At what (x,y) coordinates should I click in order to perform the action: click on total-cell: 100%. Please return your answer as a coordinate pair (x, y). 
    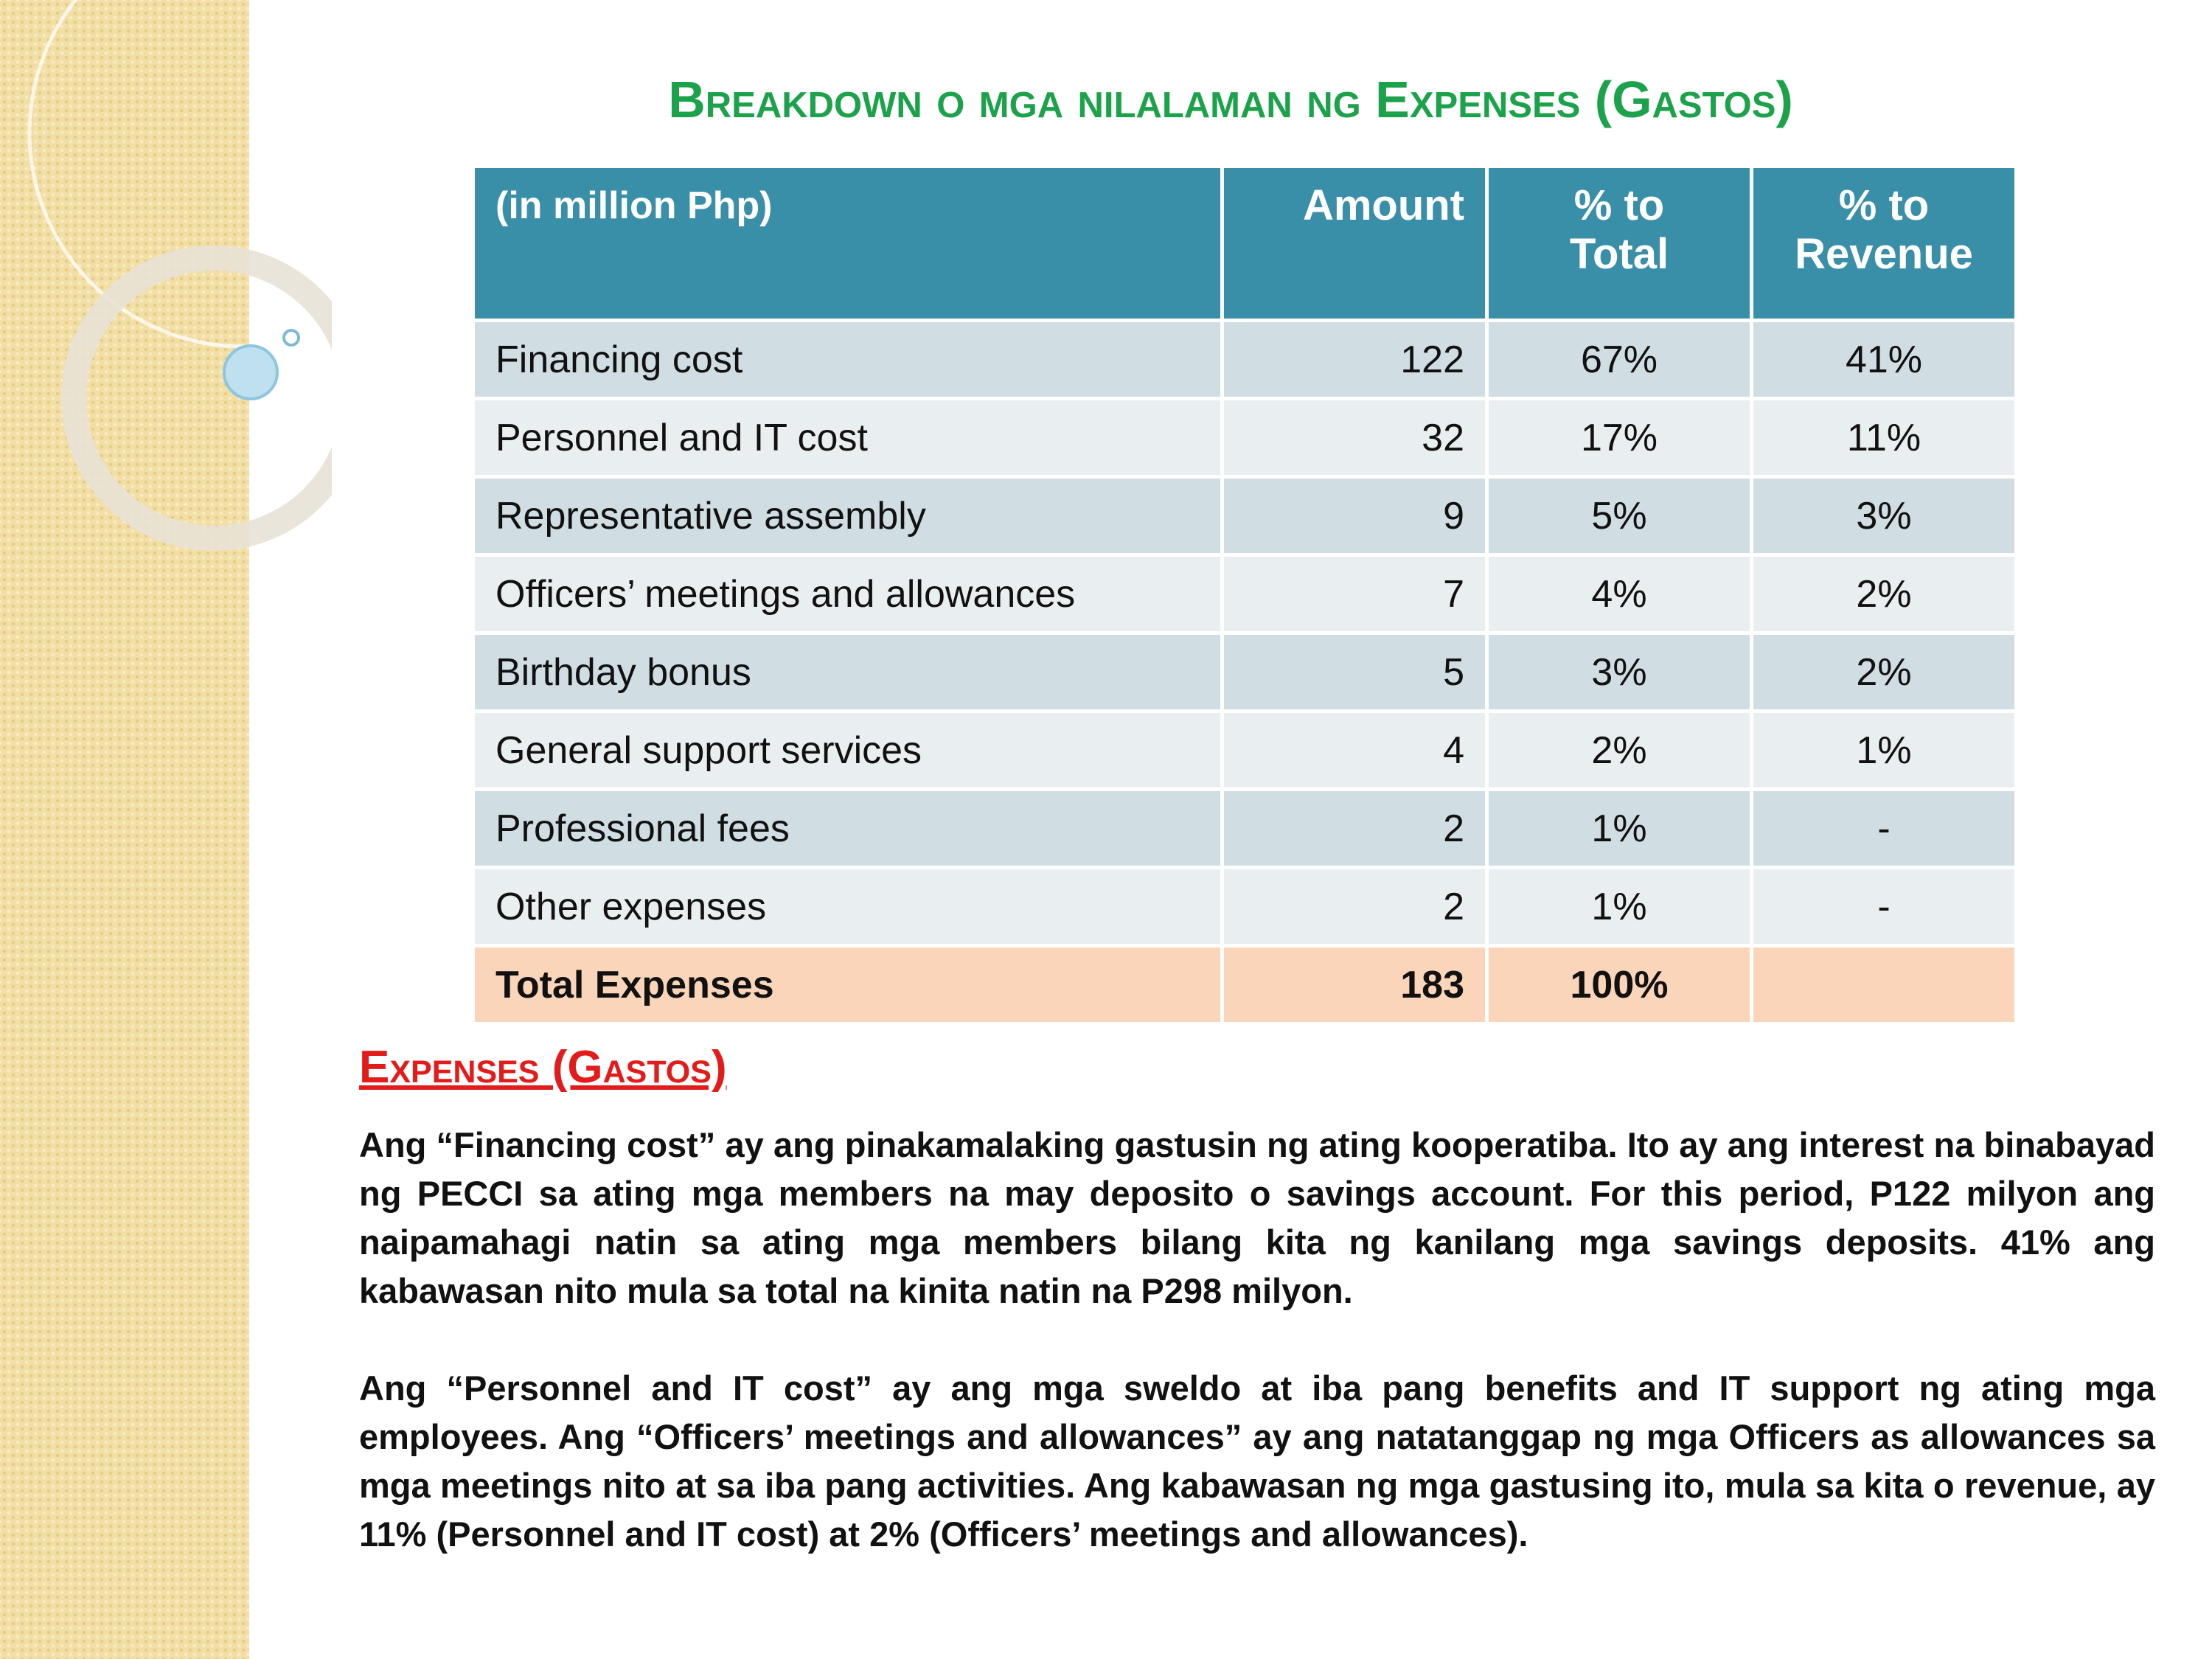
    Looking at the image, I should click on (1619, 984).